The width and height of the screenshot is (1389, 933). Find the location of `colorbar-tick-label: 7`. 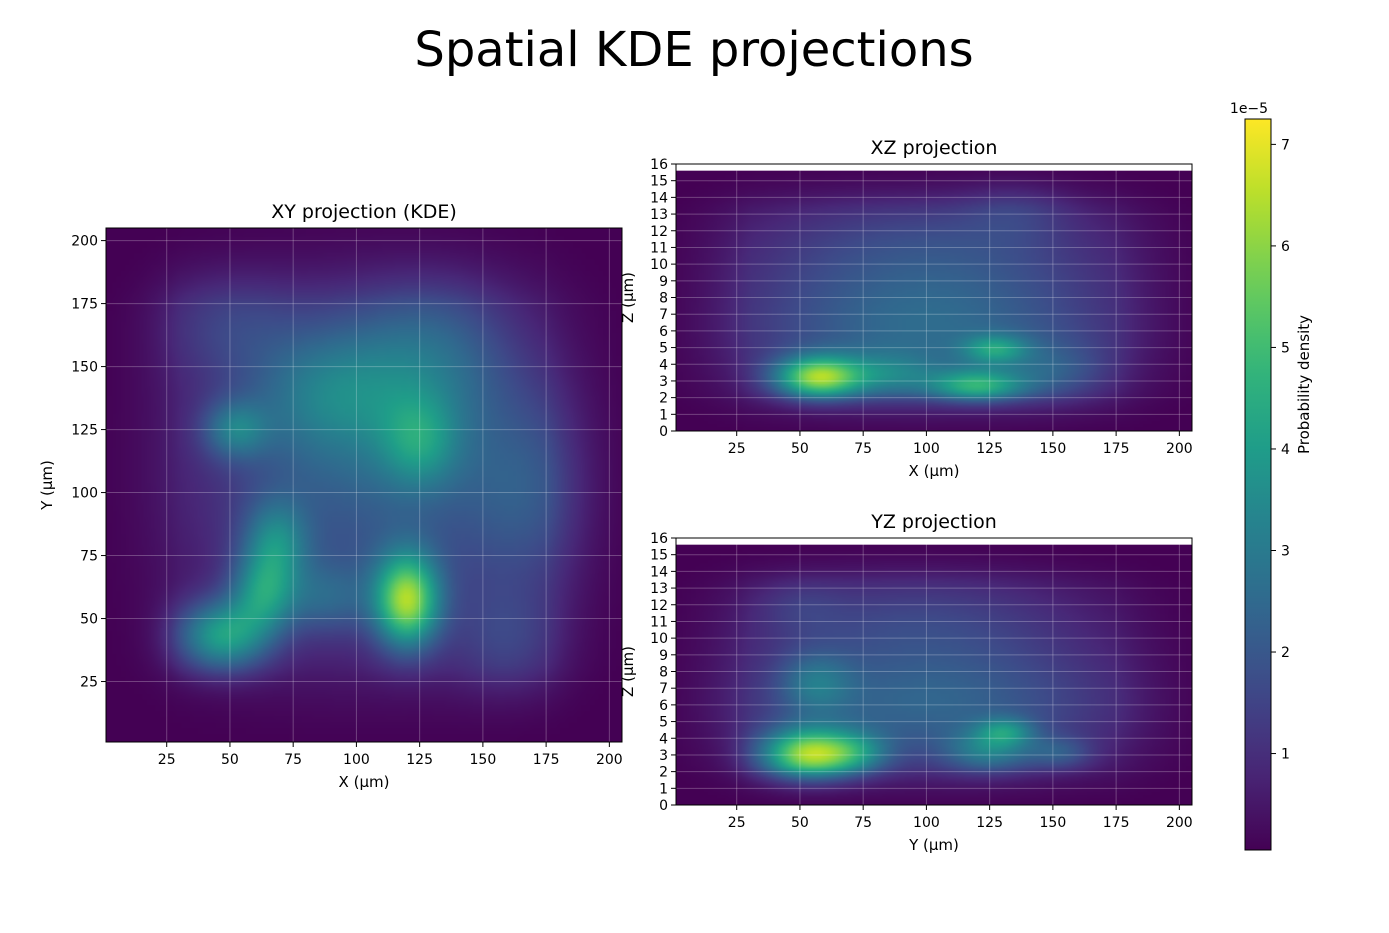

colorbar-tick-label: 7 is located at coordinates (1285, 145).